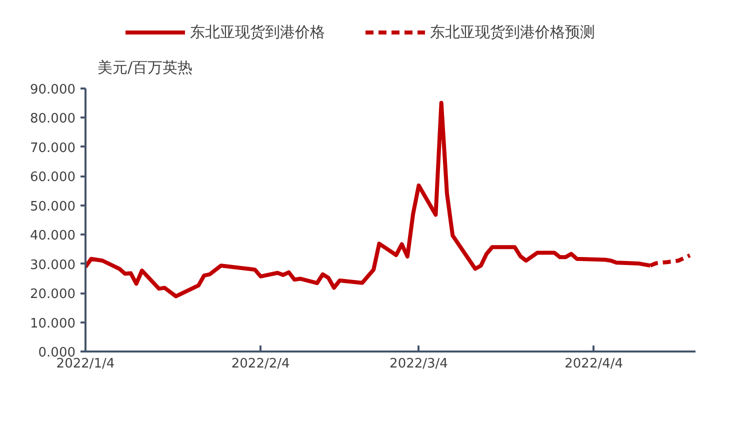 The height and width of the screenshot is (443, 734). I want to click on y-axis-title: 美元/百万英热, so click(145, 67).